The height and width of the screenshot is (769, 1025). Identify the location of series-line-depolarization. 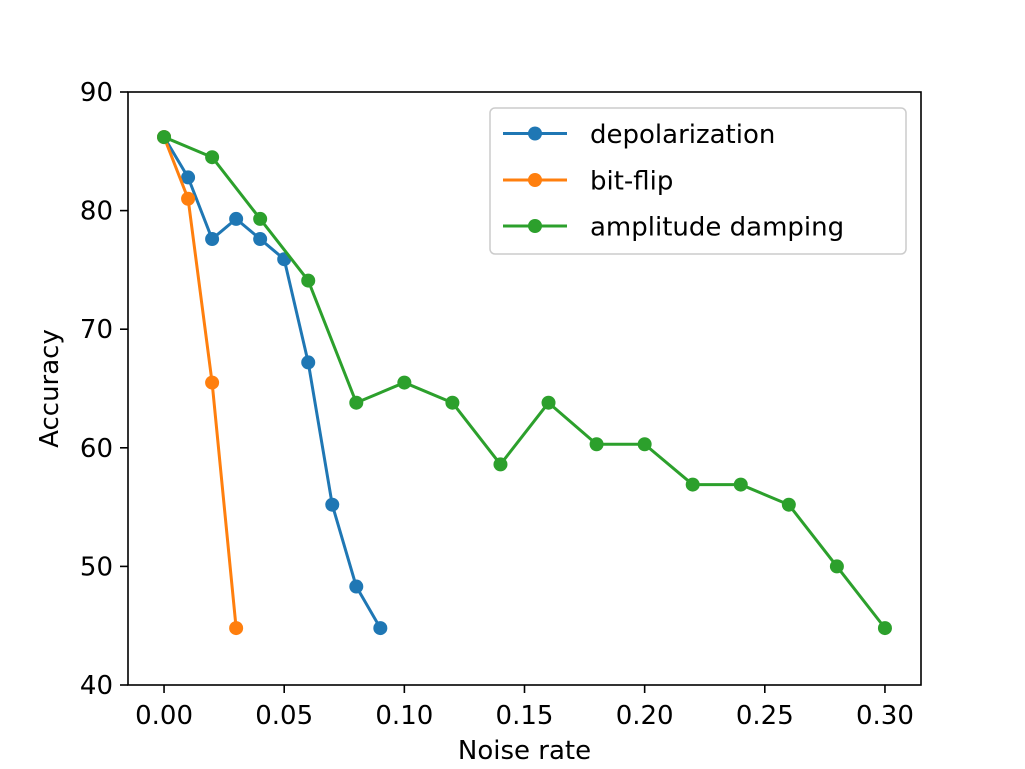
(272, 383).